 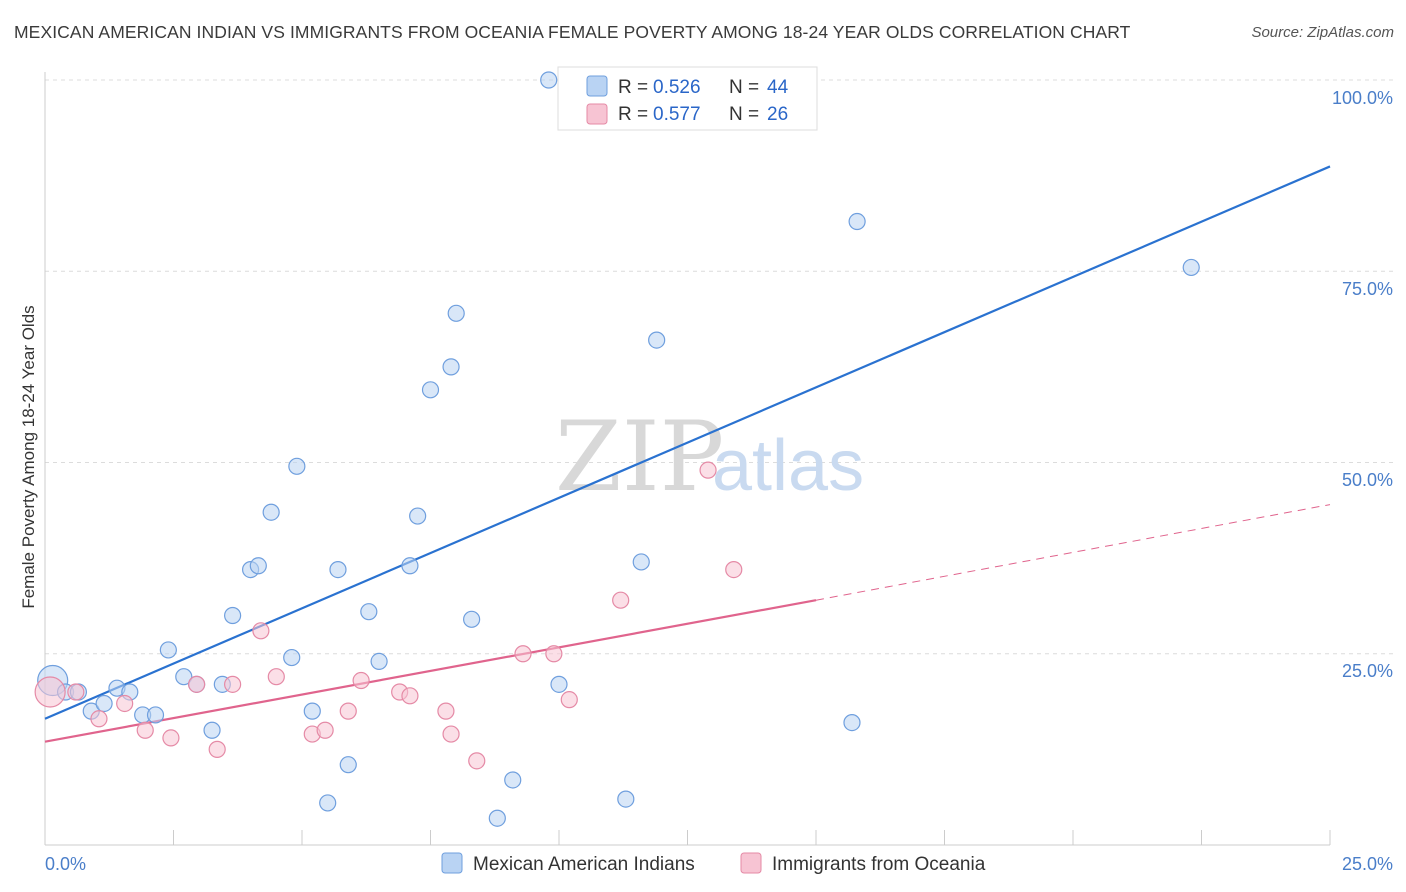 I want to click on y-tick-label: 100.0%, so click(x=1362, y=98).